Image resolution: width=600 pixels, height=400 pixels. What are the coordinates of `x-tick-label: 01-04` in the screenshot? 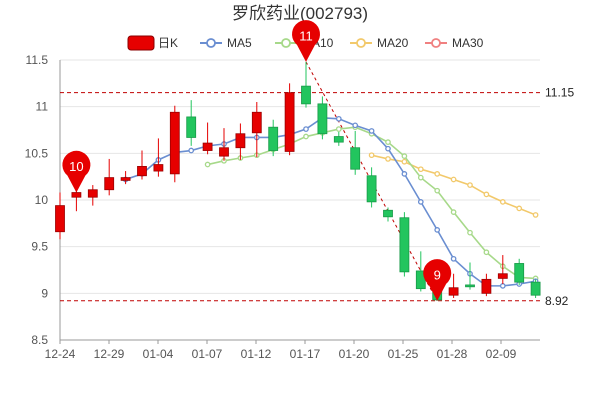 It's located at (158, 354).